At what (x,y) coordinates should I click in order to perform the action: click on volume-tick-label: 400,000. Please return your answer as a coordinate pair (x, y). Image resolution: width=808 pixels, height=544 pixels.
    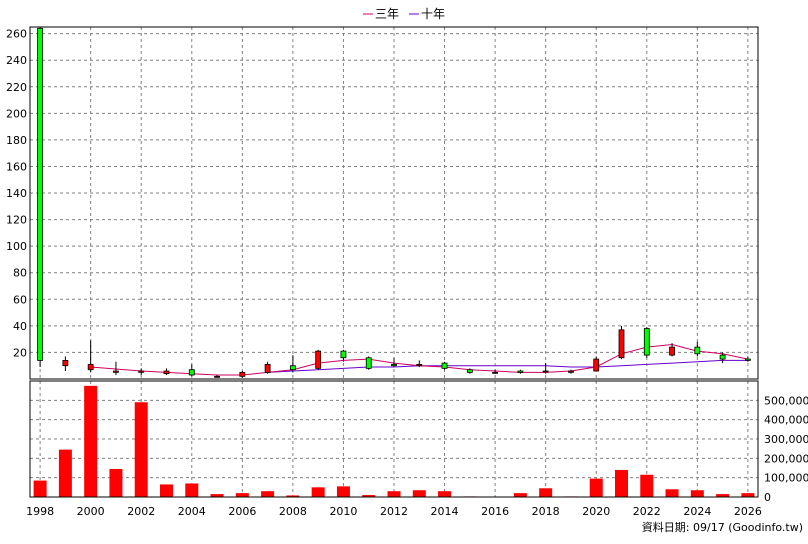
    Looking at the image, I should click on (786, 420).